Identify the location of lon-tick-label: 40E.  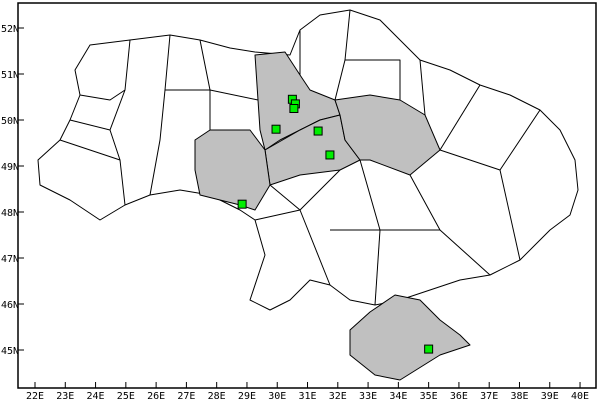
(580, 395).